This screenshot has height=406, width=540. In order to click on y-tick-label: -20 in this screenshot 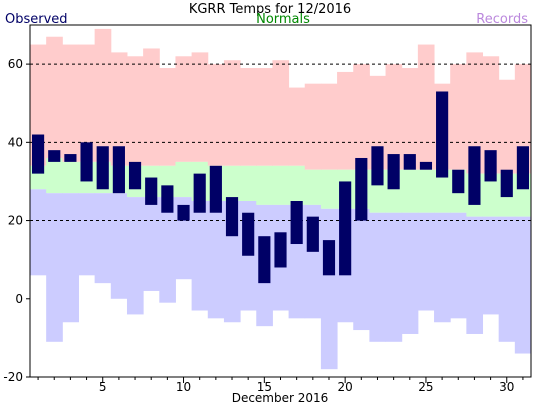, I will do `click(13, 377)`.